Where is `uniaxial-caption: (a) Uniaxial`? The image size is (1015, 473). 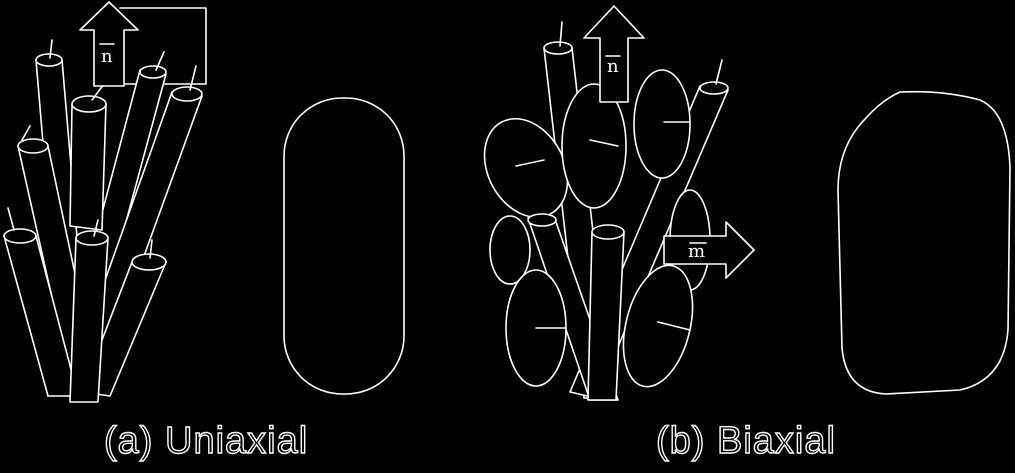
uniaxial-caption: (a) Uniaxial is located at coordinates (206, 440).